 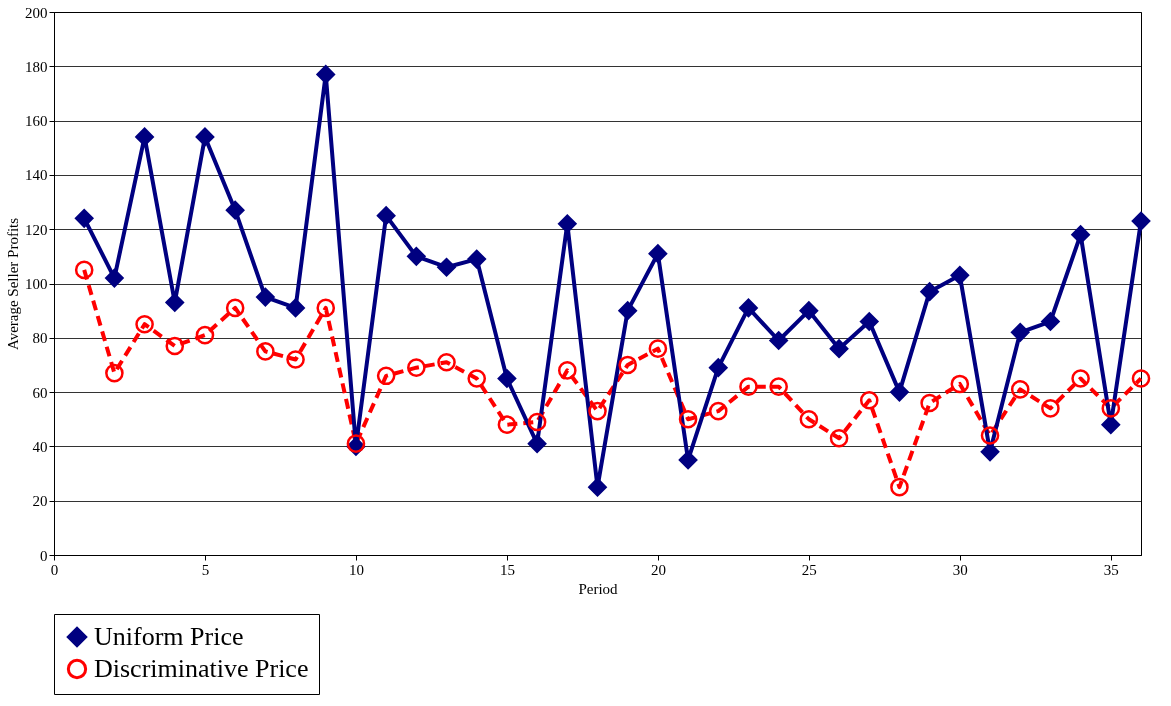 What do you see at coordinates (36, 175) in the screenshot?
I see `y-tick-label: 140` at bounding box center [36, 175].